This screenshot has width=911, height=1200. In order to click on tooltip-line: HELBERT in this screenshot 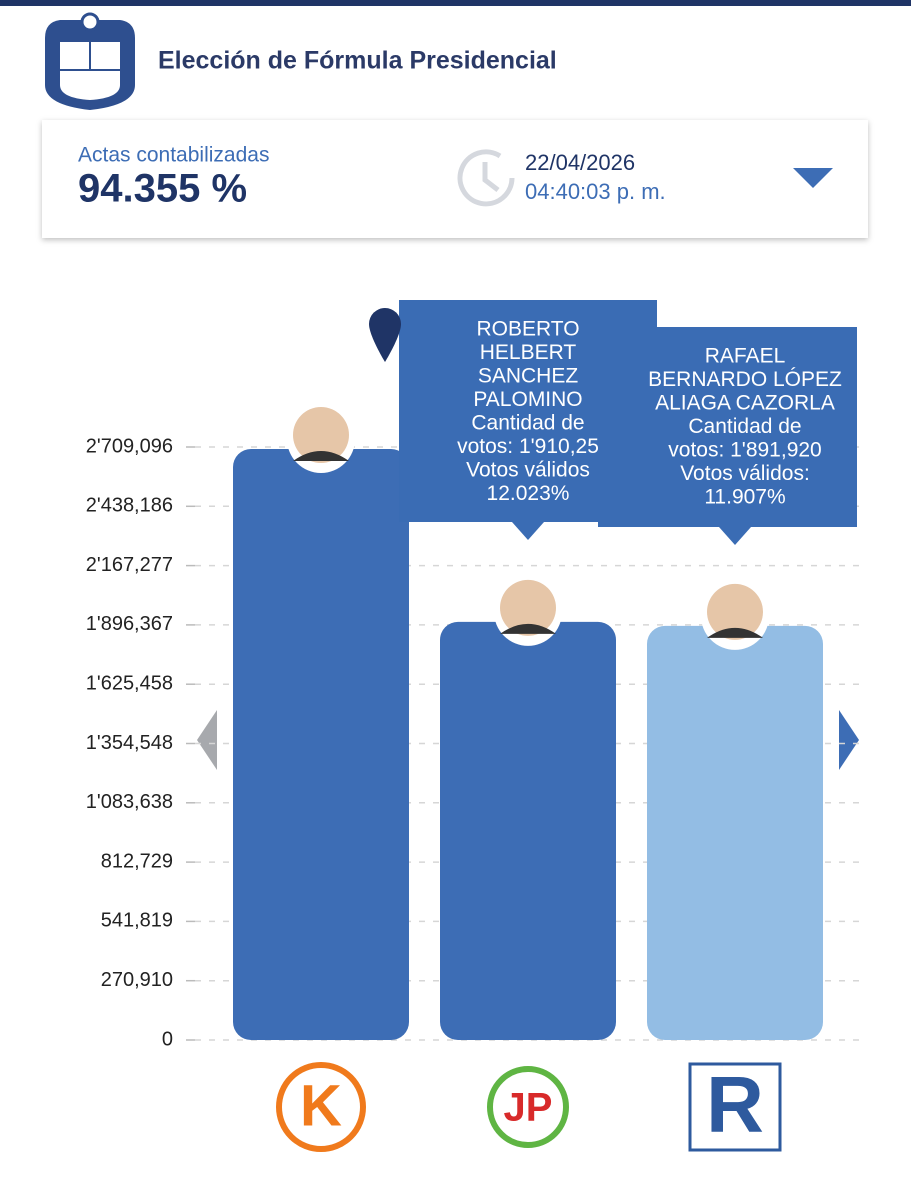, I will do `click(528, 352)`.